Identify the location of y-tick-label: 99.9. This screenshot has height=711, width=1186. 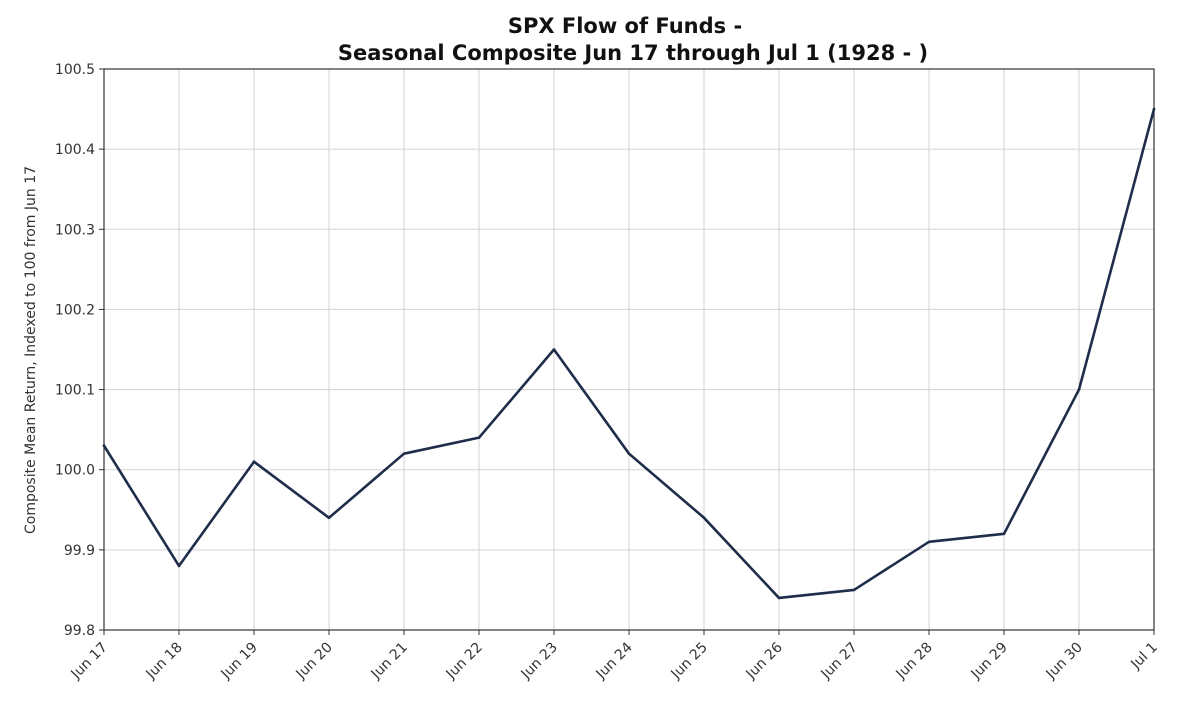
(79, 551).